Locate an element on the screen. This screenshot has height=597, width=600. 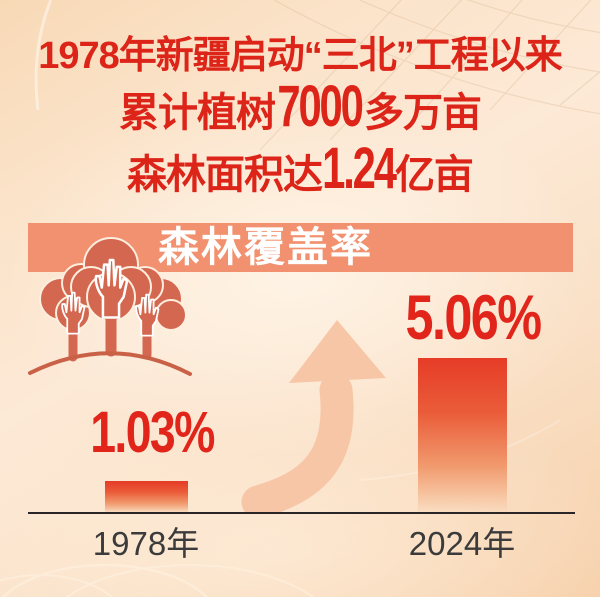
growth-arrow-icon is located at coordinates (313, 416).